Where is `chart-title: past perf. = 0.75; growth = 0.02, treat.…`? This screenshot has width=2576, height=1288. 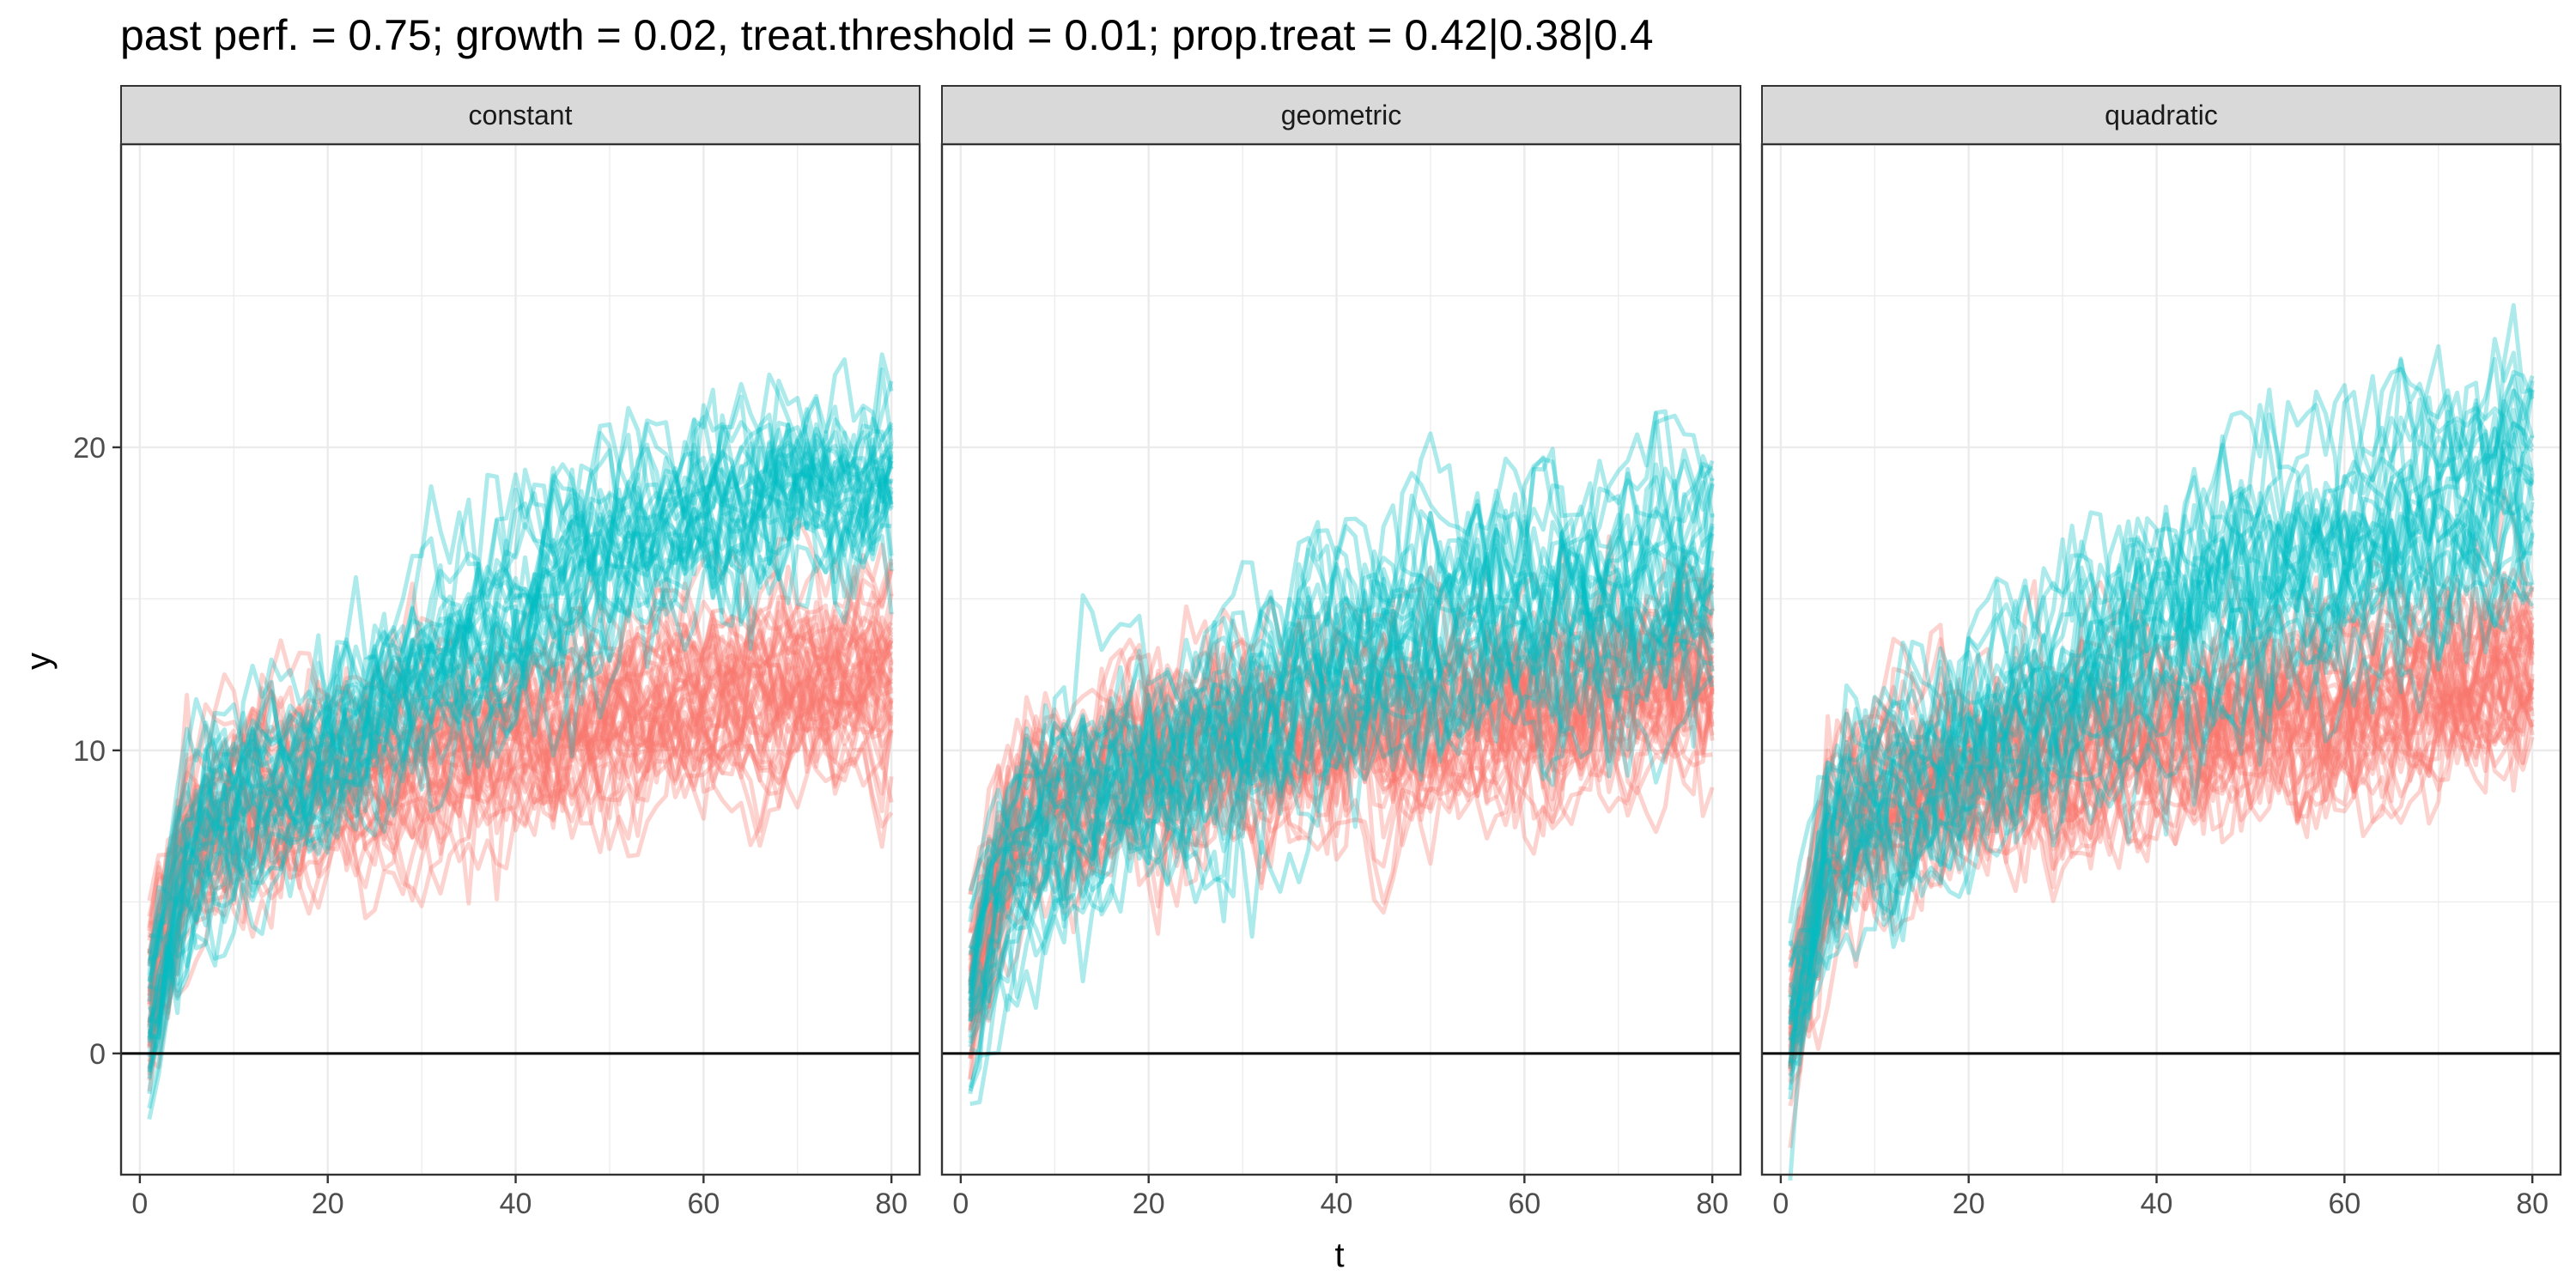 chart-title: past perf. = 0.75; growth = 0.02, treat.… is located at coordinates (887, 35).